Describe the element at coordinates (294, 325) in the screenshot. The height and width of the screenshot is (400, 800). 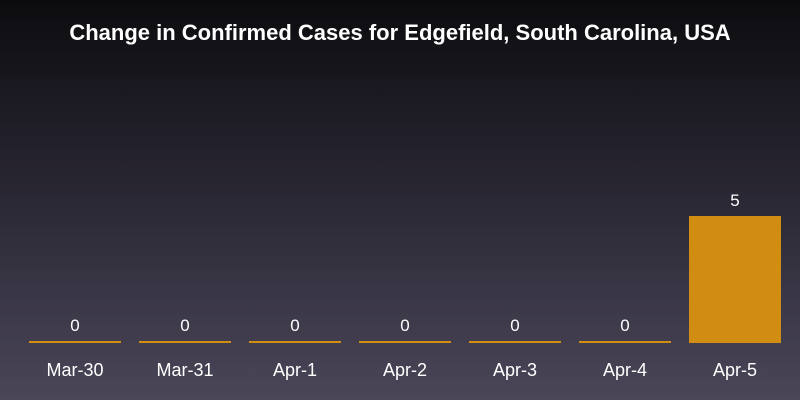
I see `data-label-apr-1: 0` at that location.